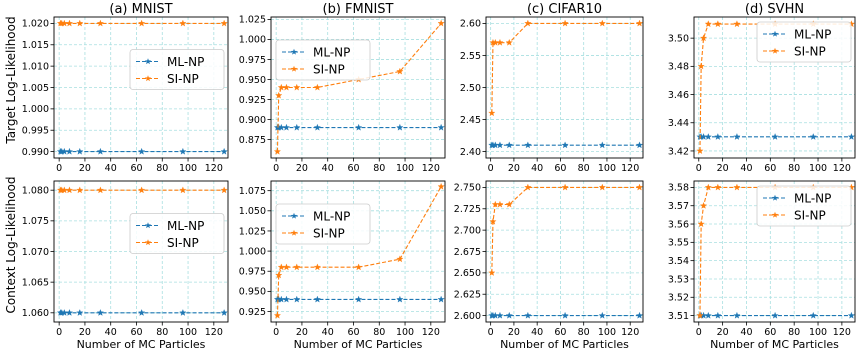 The height and width of the screenshot is (350, 861). What do you see at coordinates (141, 344) in the screenshot?
I see `x-axis-label: Number of MC Particles` at bounding box center [141, 344].